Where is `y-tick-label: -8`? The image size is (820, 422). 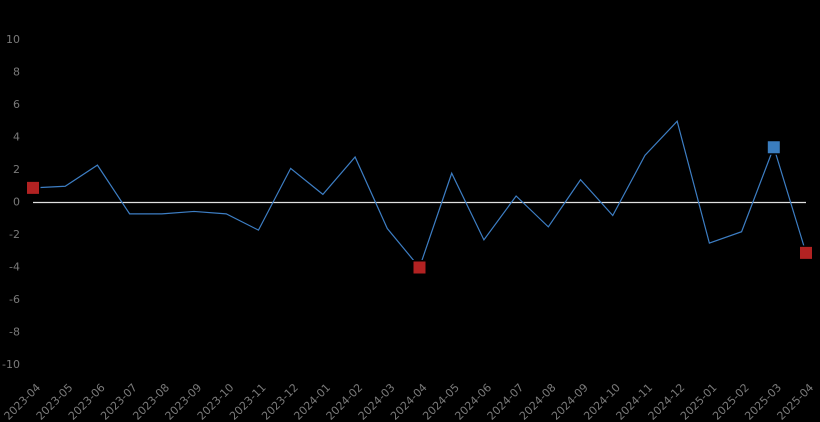 y-tick-label: -8 is located at coordinates (14, 332).